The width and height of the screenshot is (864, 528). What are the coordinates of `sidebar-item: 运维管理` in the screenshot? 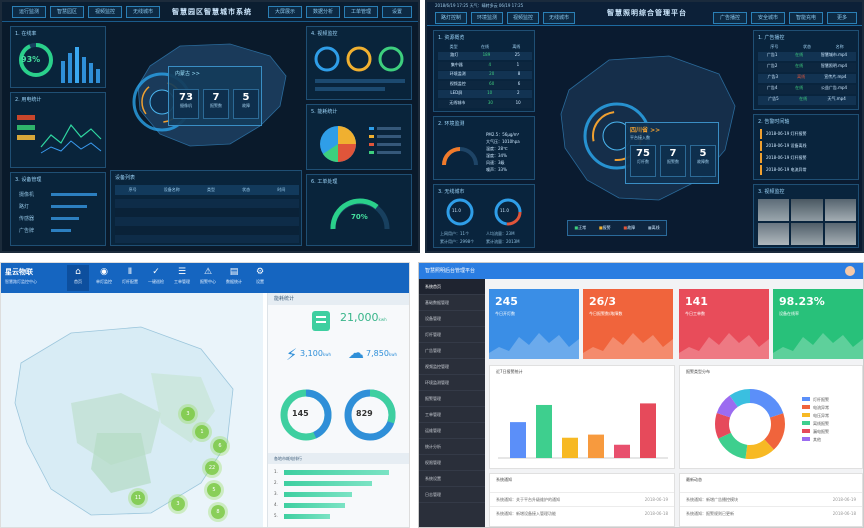 It's located at (452, 431).